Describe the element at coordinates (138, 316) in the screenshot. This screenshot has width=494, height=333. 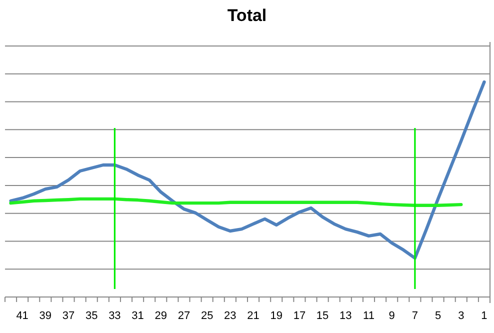
I see `x-tick-label: 31` at that location.